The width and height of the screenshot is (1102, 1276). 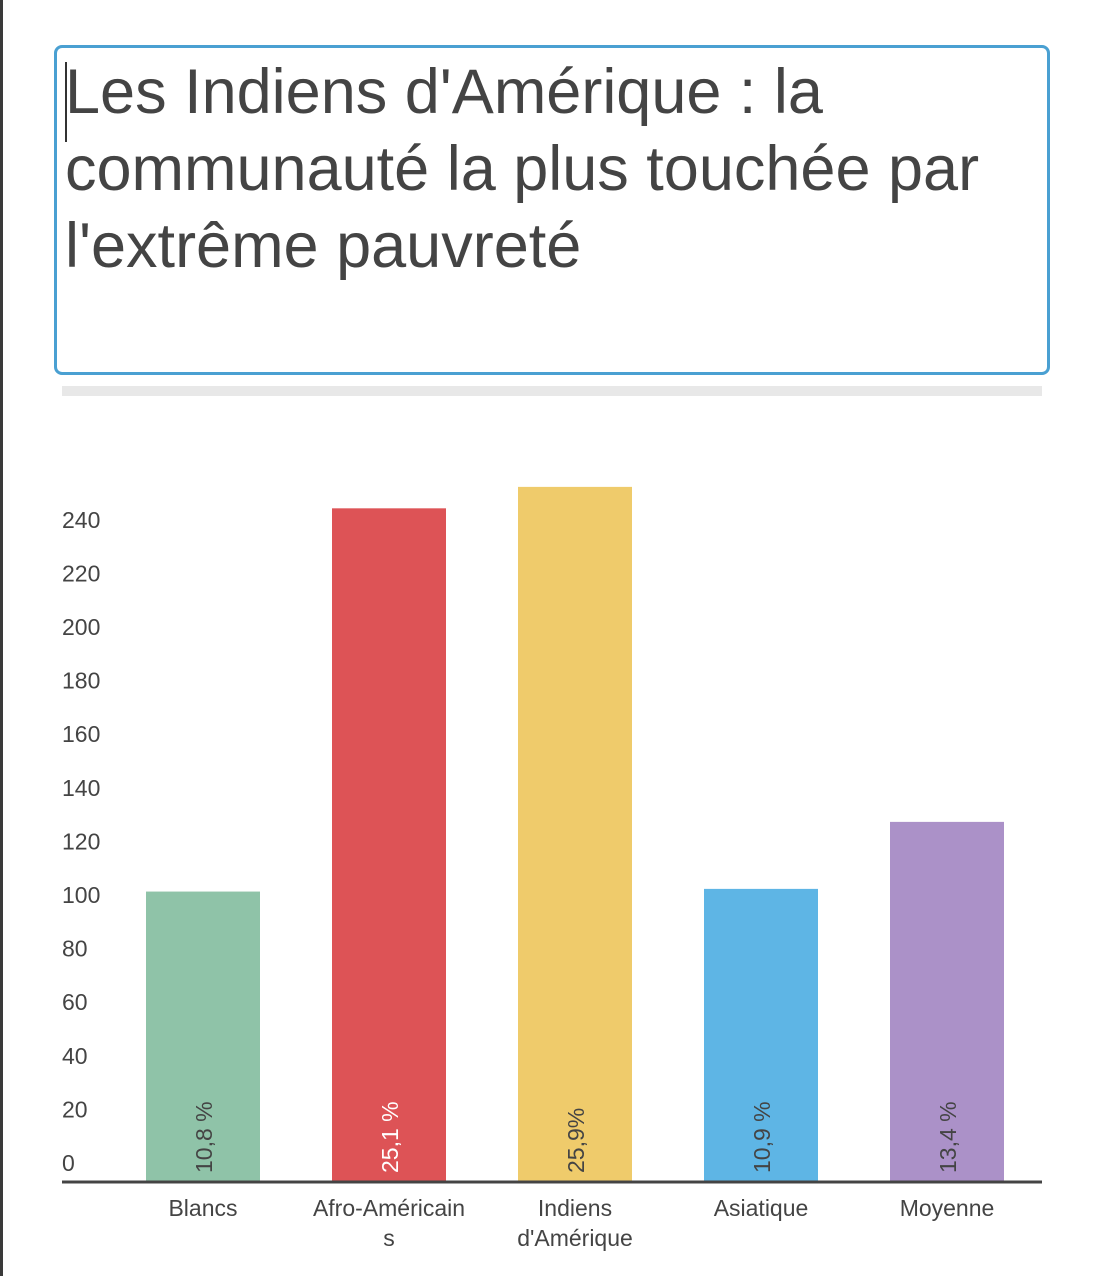 What do you see at coordinates (81, 895) in the screenshot?
I see `y-tick-label: 100` at bounding box center [81, 895].